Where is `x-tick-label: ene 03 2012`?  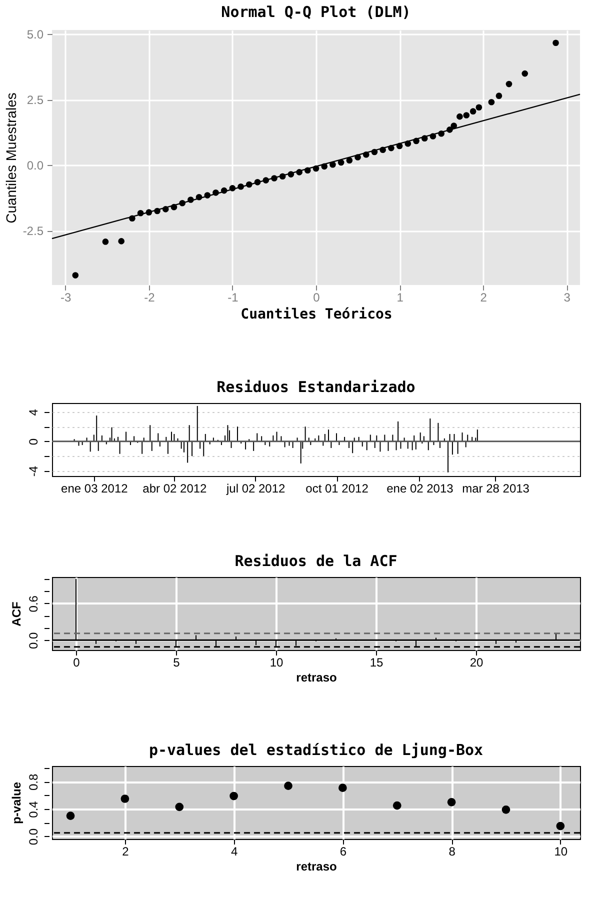
x-tick-label: ene 03 2012 is located at coordinates (94, 489).